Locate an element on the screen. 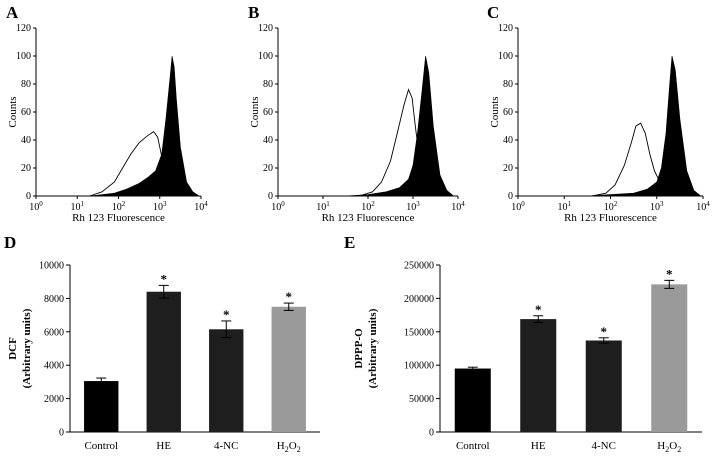 The image size is (720, 460). panel-label: E is located at coordinates (349, 242).